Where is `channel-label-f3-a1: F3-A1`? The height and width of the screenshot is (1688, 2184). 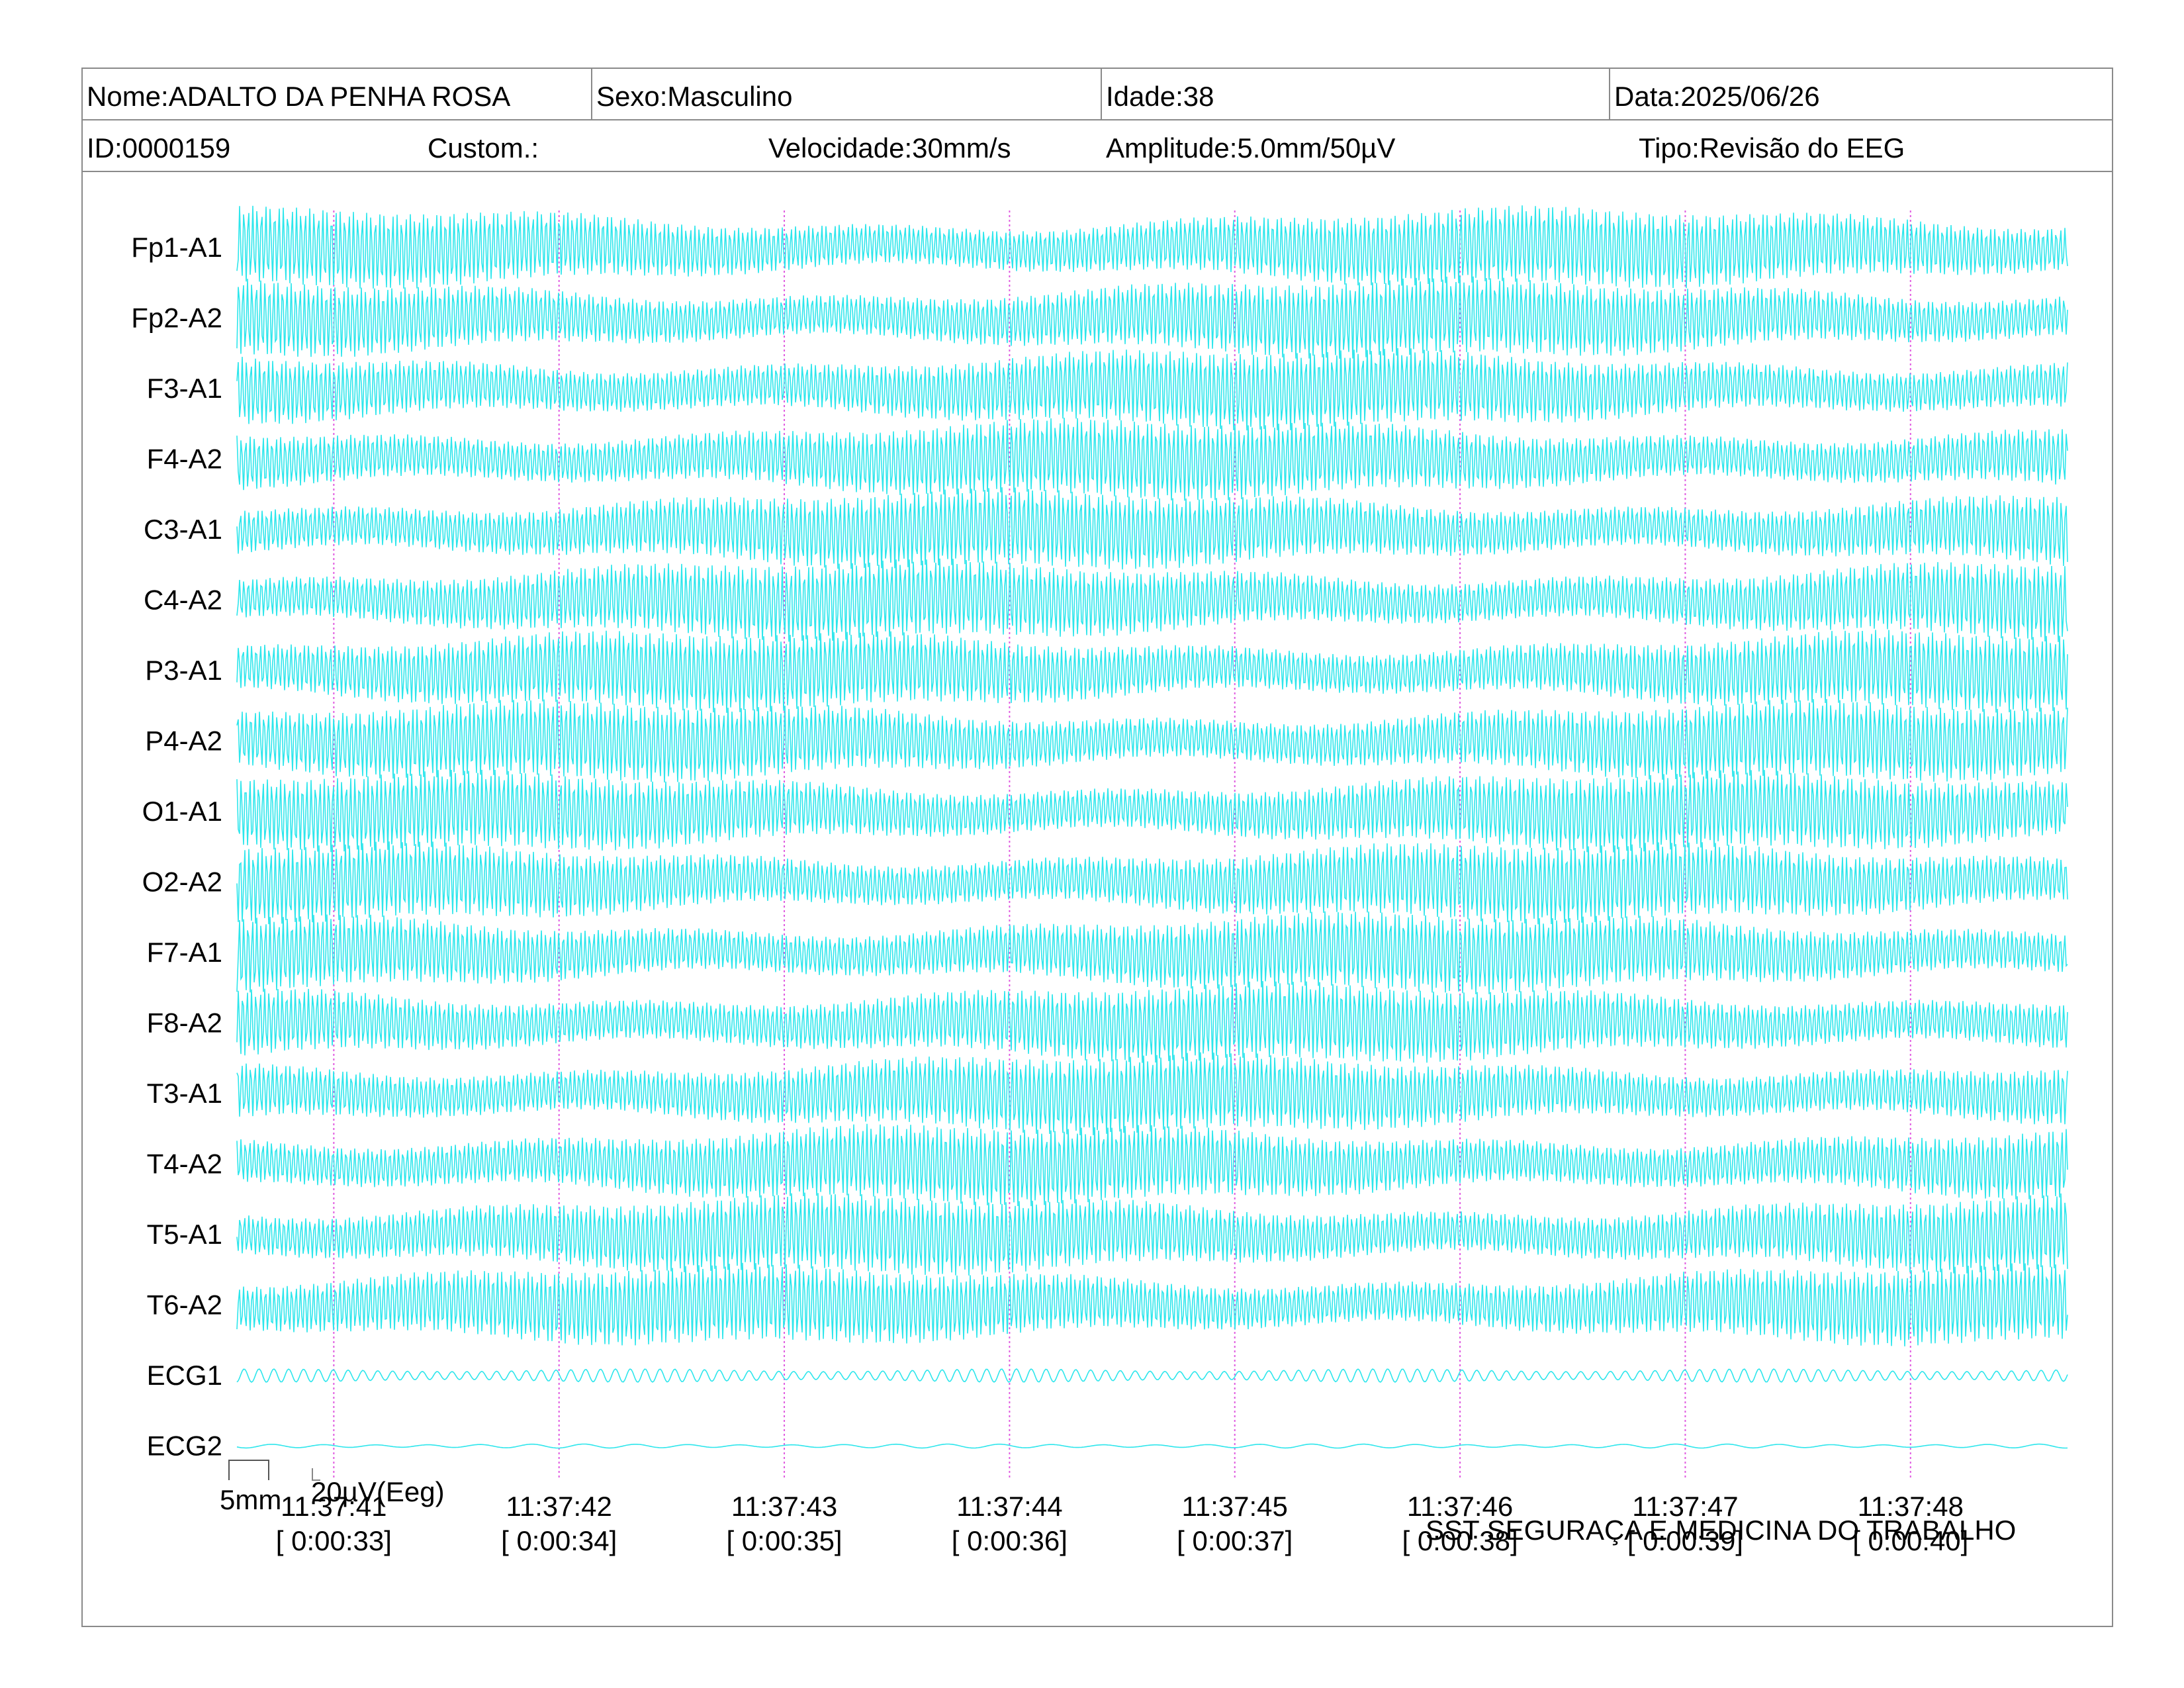 channel-label-f3-a1: F3-A1 is located at coordinates (184, 388).